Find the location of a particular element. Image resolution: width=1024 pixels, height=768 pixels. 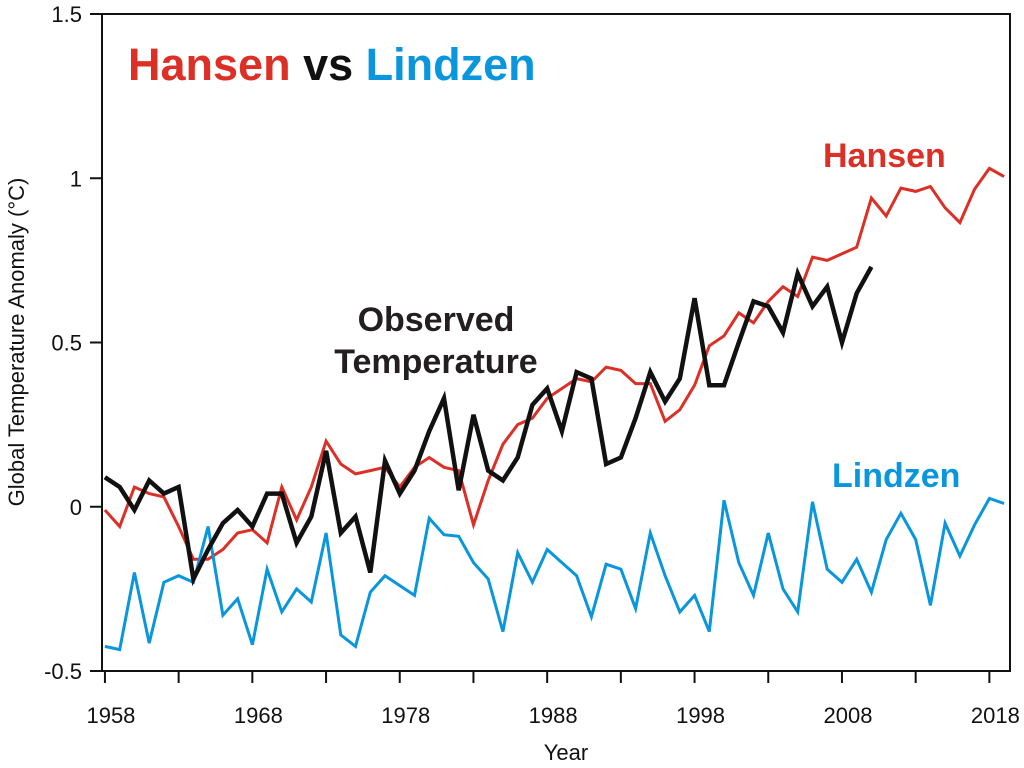

lindzen-series-label: Lindzen is located at coordinates (896, 476).